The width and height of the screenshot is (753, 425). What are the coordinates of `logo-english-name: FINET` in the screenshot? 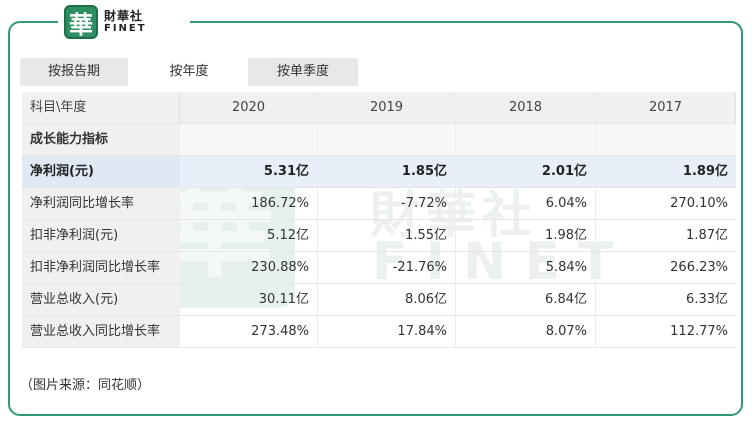 It's located at (125, 28).